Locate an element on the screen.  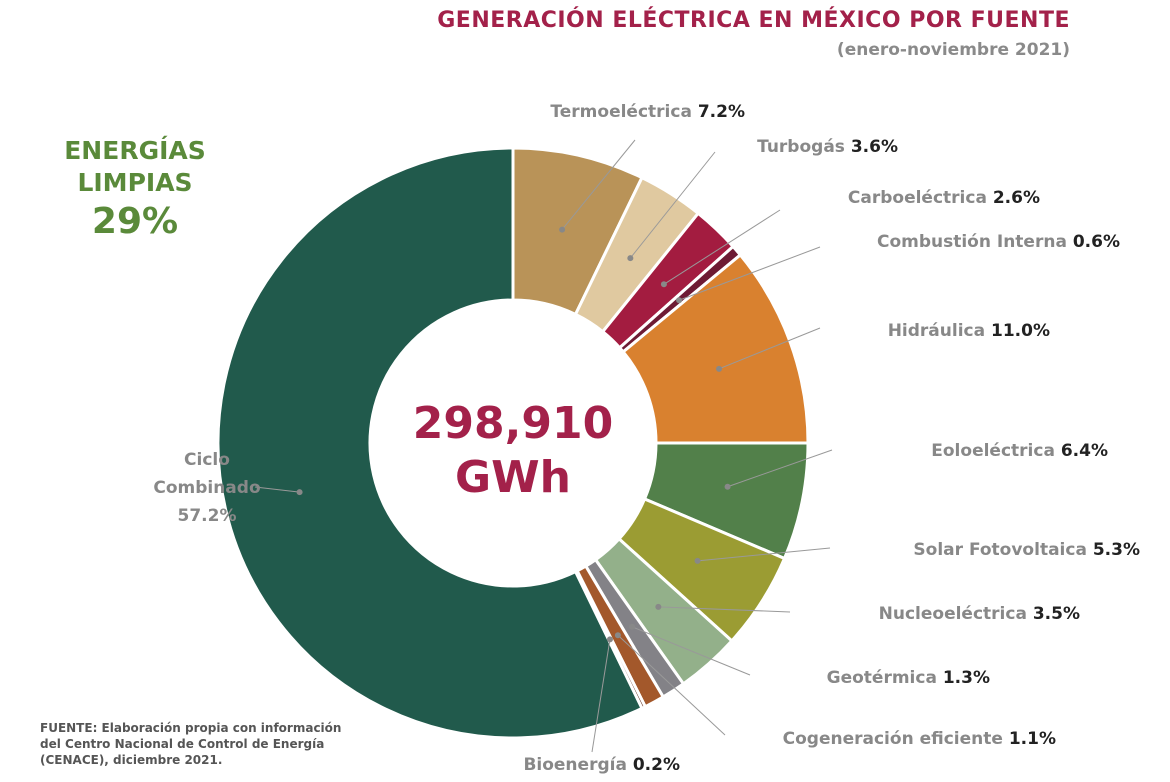
slice-label: Nucleoeléctrica 3.5% is located at coordinates (979, 614).